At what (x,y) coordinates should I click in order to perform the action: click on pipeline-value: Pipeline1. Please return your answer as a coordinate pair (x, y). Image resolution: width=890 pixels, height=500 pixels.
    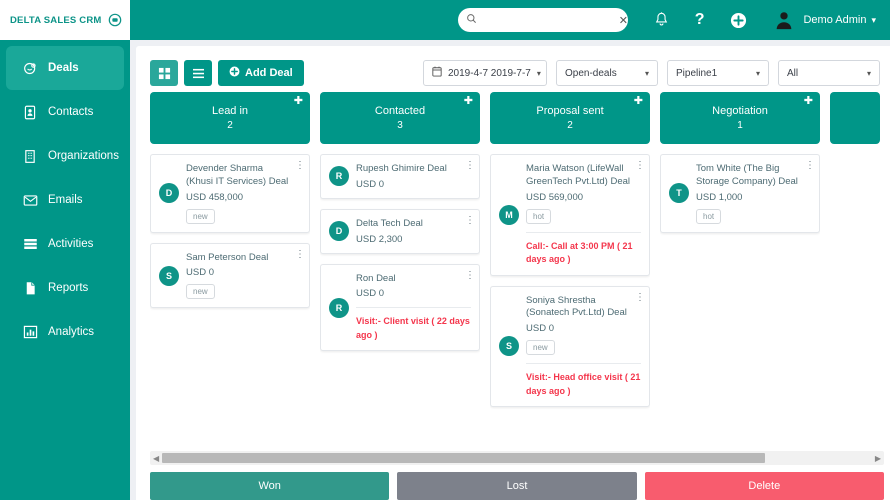
    Looking at the image, I should click on (697, 73).